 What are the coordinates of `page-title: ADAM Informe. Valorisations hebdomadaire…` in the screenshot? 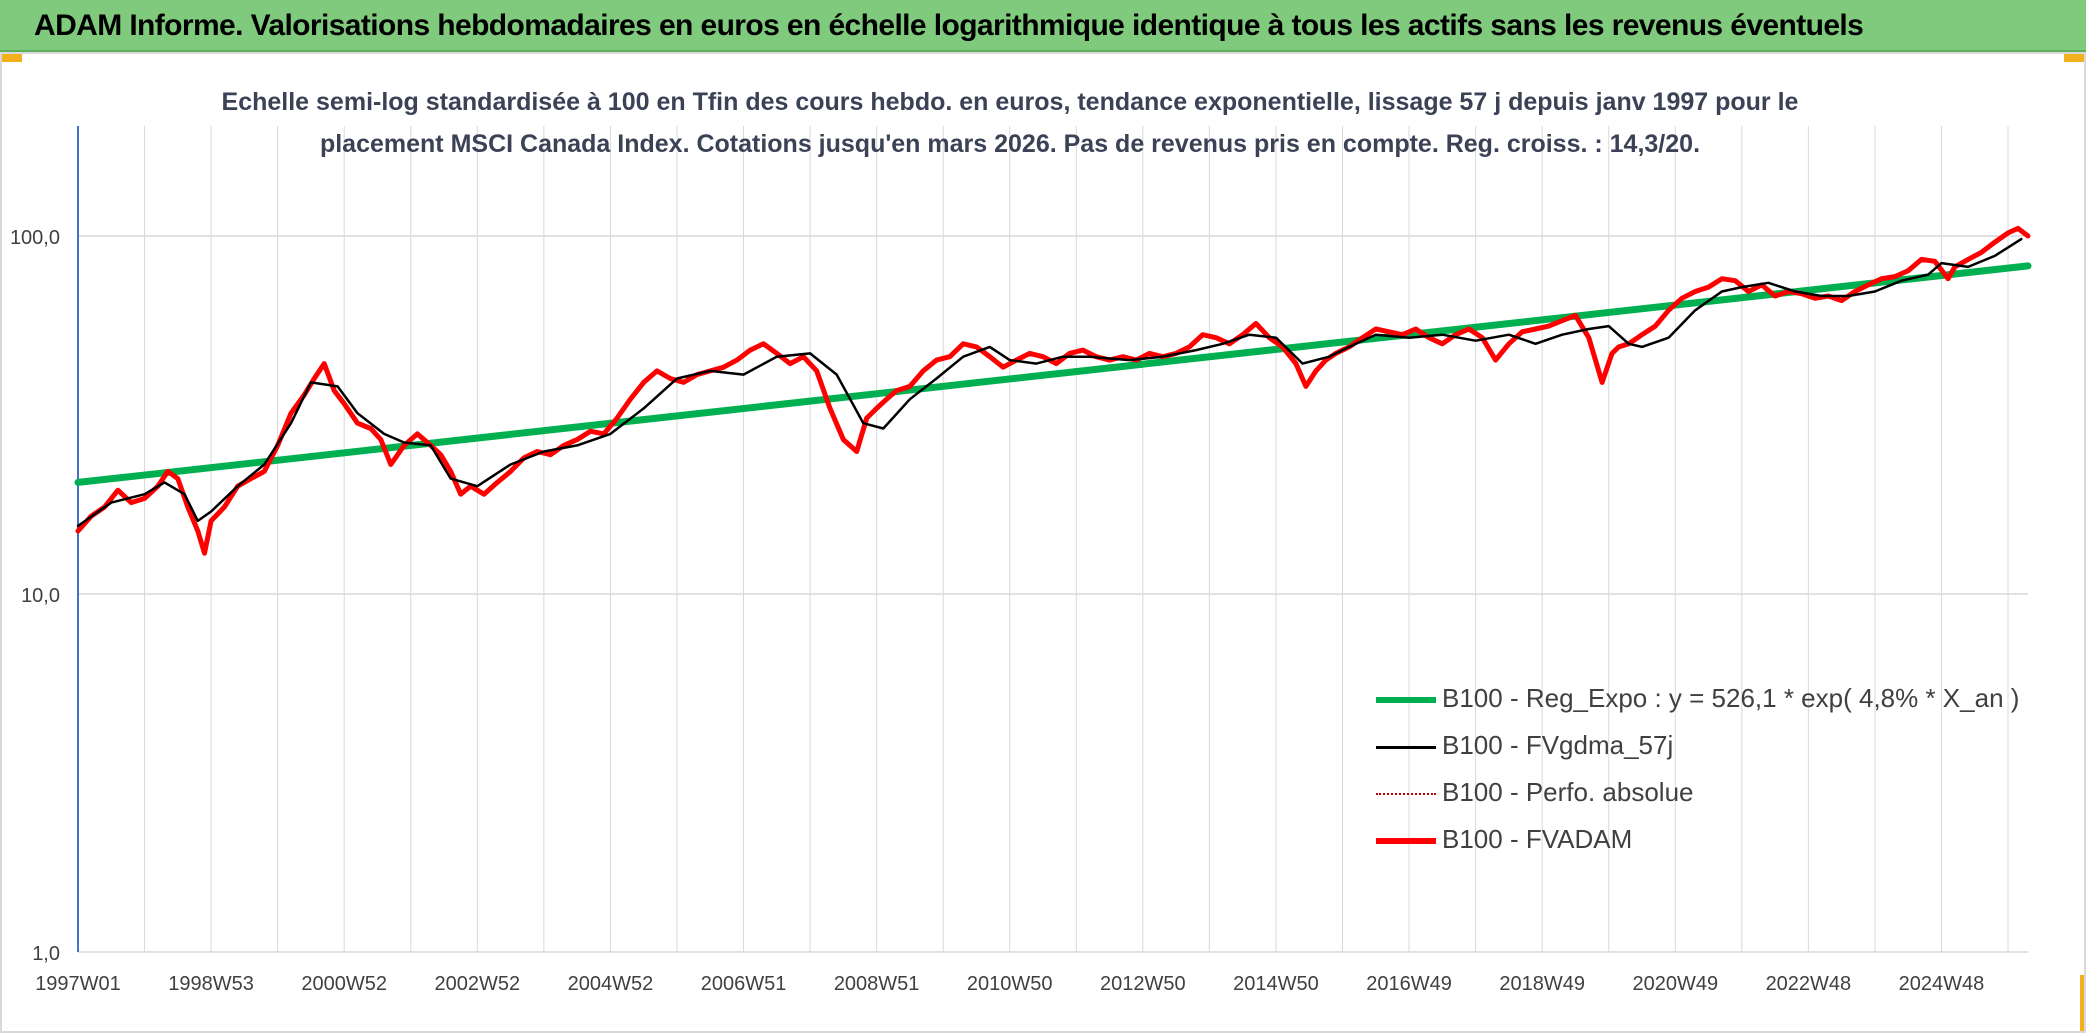 It's located at (949, 25).